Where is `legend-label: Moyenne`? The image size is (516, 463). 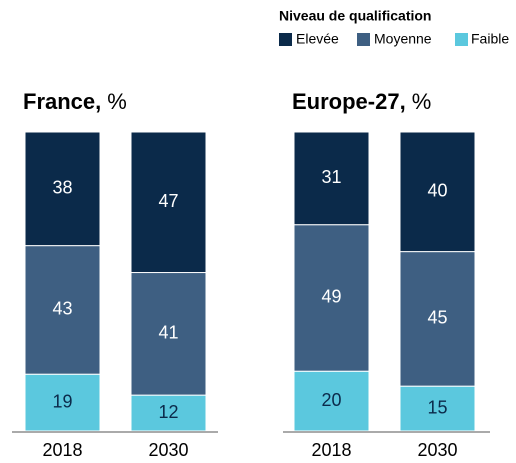
legend-label: Moyenne is located at coordinates (403, 39).